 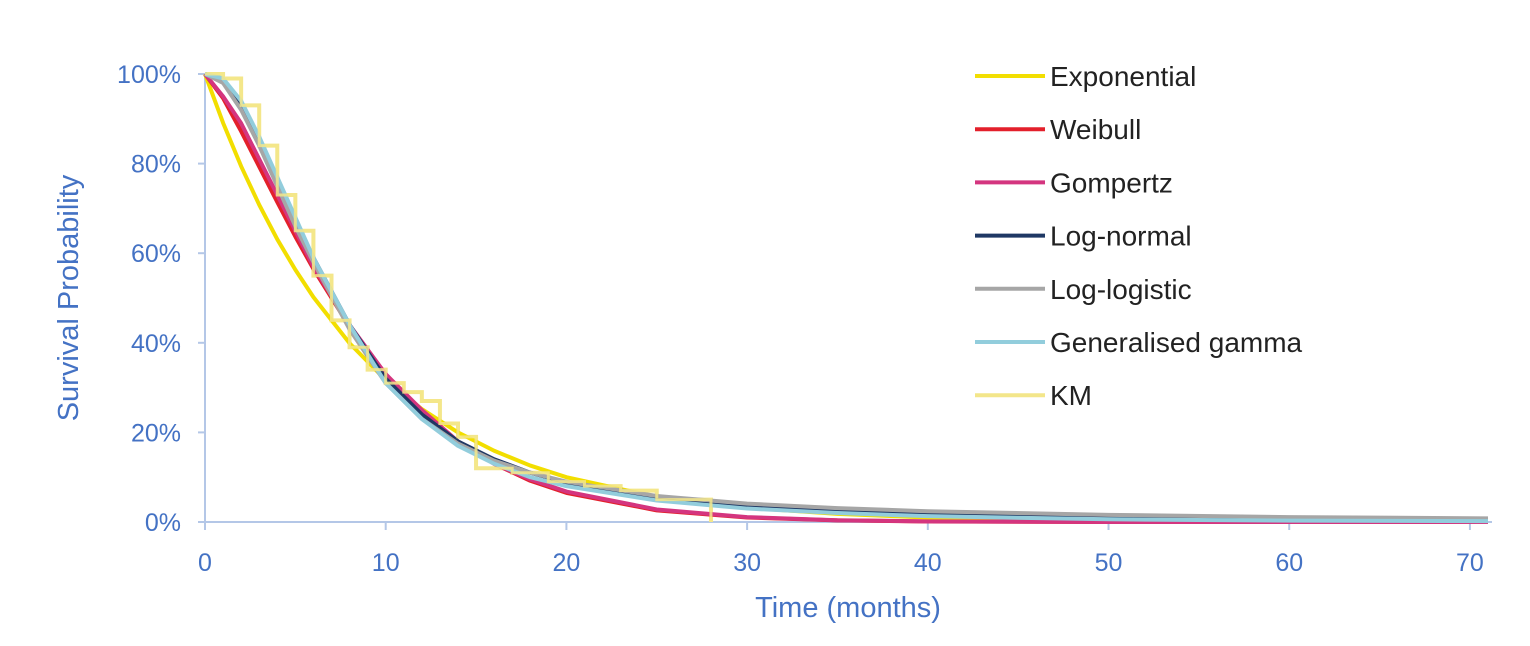 What do you see at coordinates (928, 563) in the screenshot?
I see `x-tick-label: 40` at bounding box center [928, 563].